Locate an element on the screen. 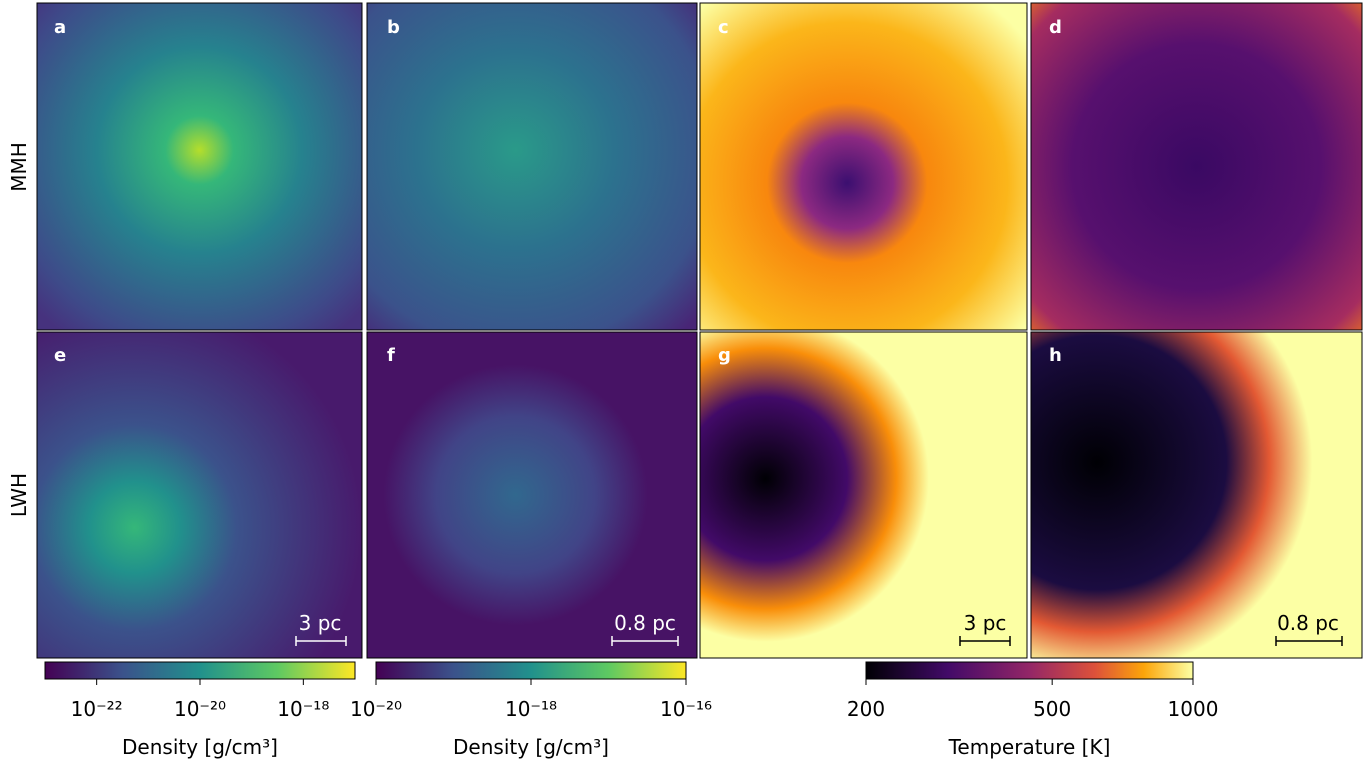 Image resolution: width=1367 pixels, height=768 pixels. panel-label: d is located at coordinates (1055, 27).